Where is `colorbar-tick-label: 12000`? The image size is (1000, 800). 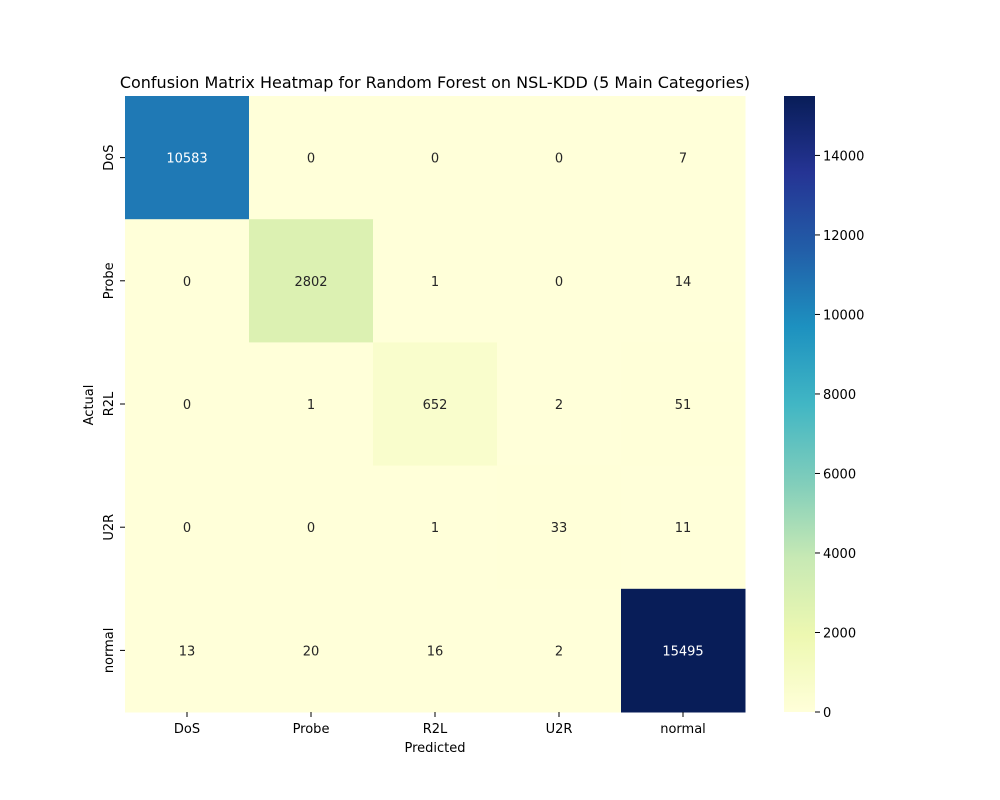
colorbar-tick-label: 12000 is located at coordinates (843, 236).